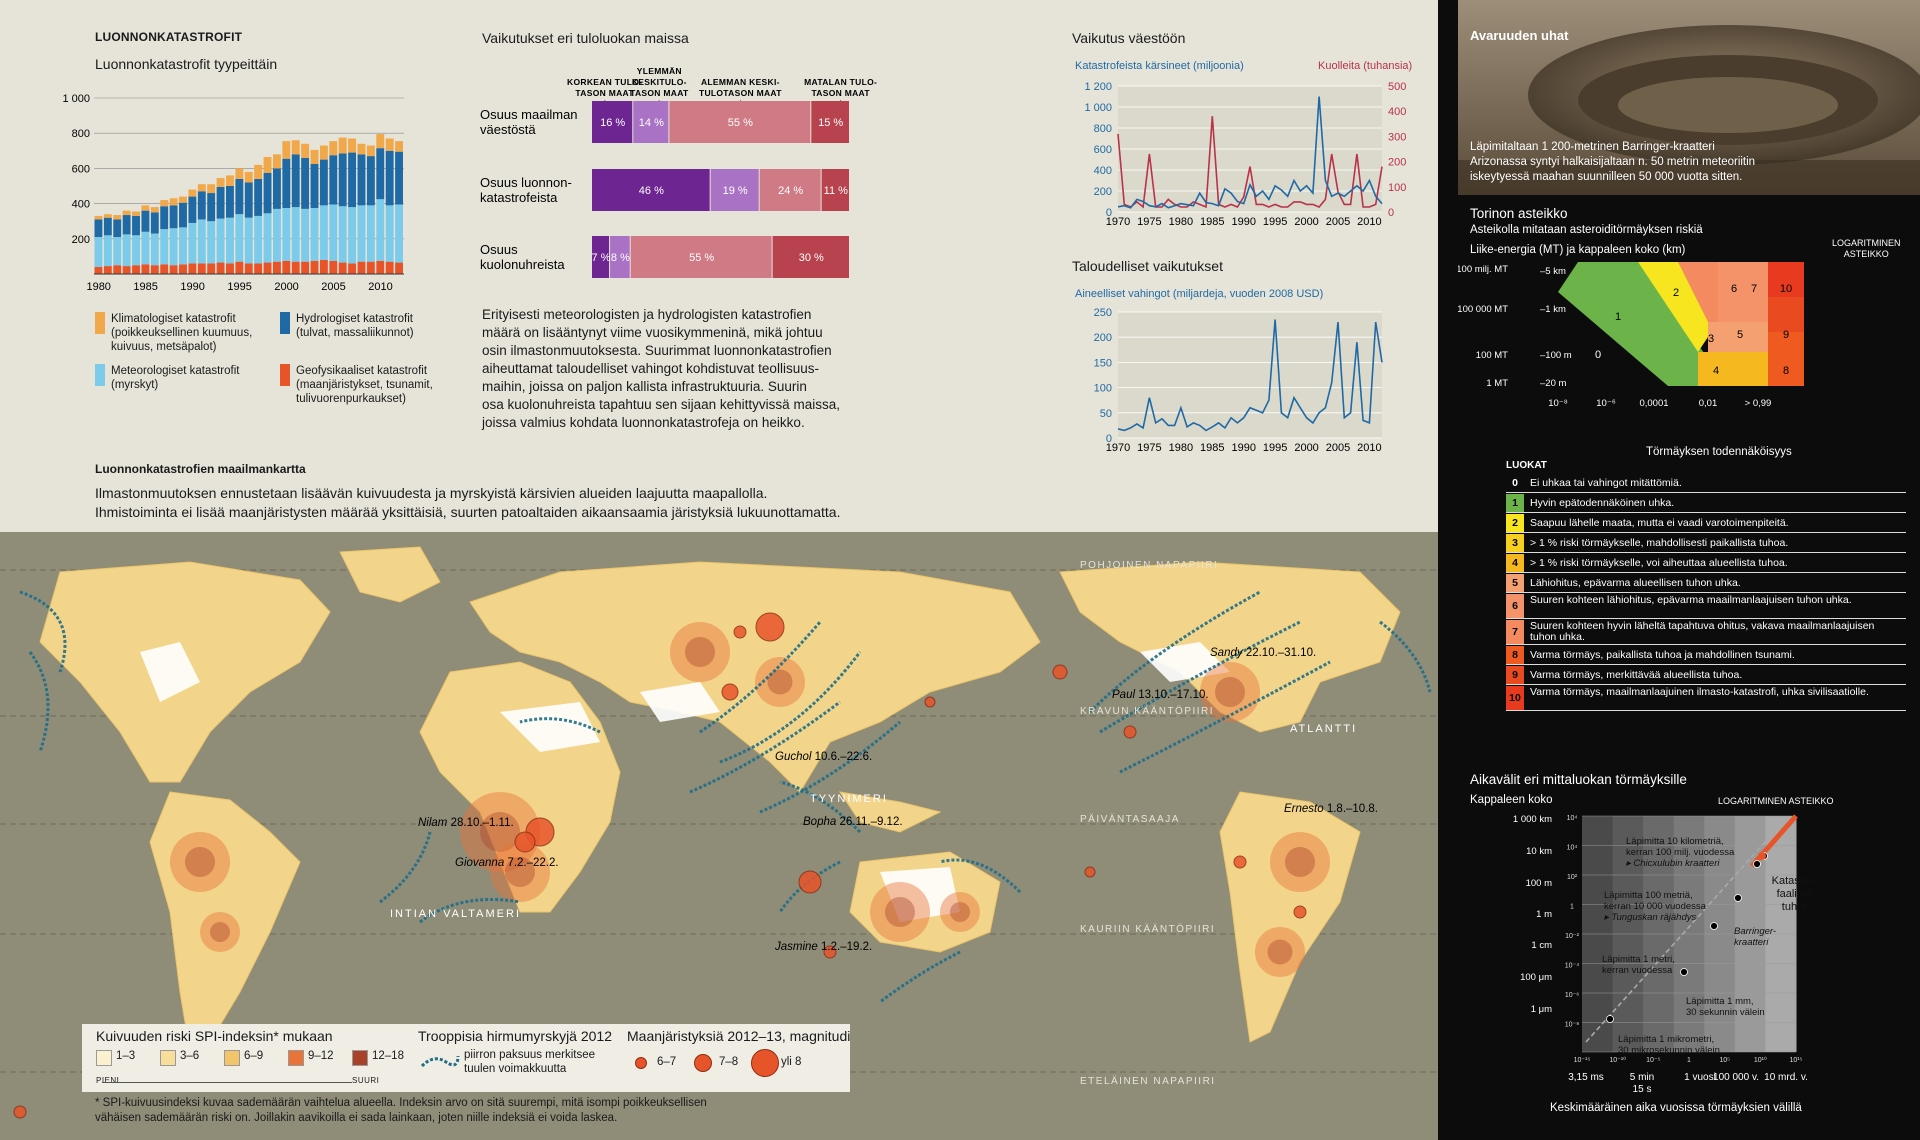 The height and width of the screenshot is (1140, 1920). Describe the element at coordinates (1541, 945) in the screenshot. I see `size-axis-tick: 1 cm` at that location.